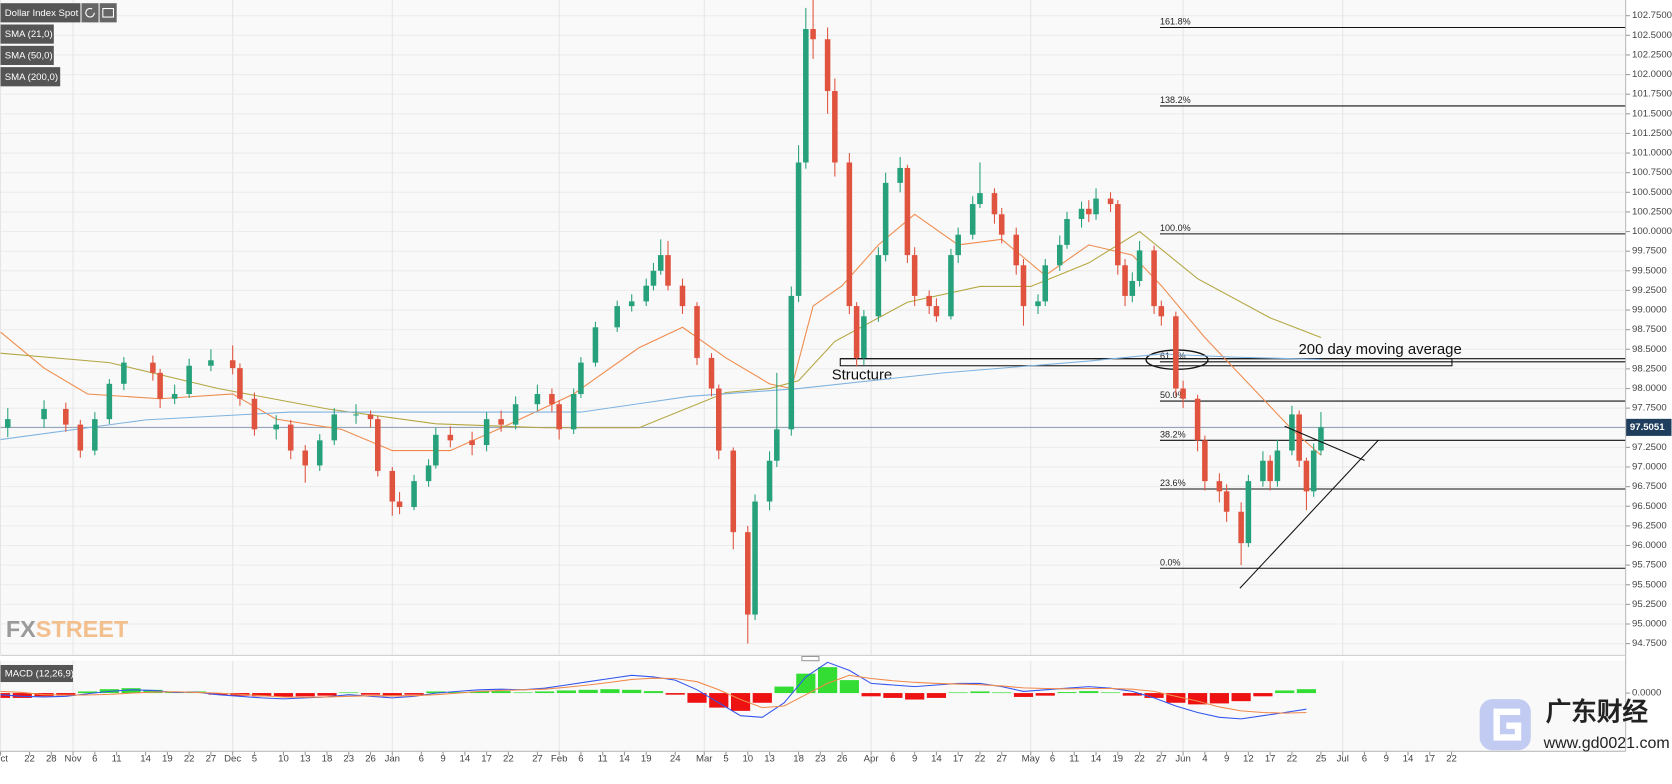 This screenshot has width=1672, height=784. I want to click on x-tick-label: Apr, so click(872, 758).